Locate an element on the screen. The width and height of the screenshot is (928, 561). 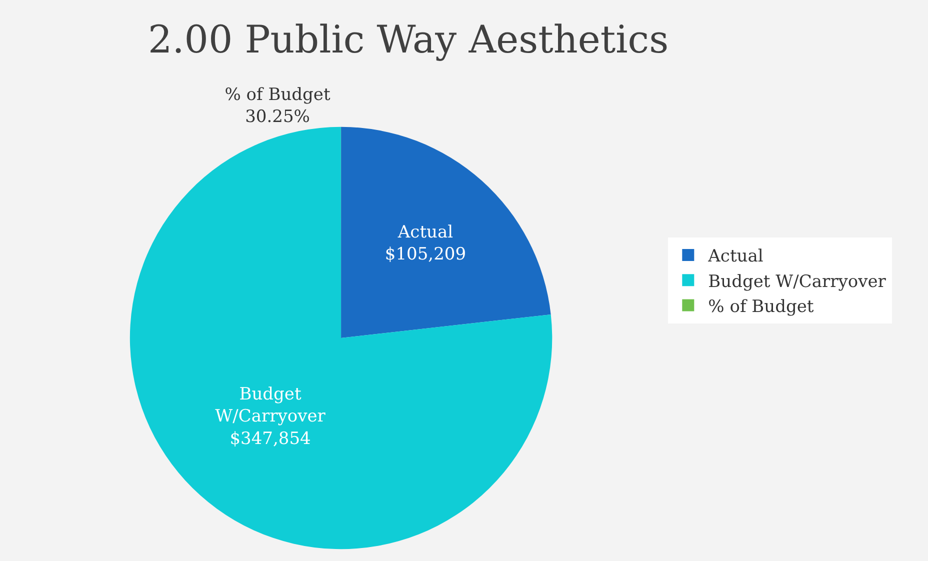
chart-title: 2.00 Public Way Aesthetics is located at coordinates (408, 40).